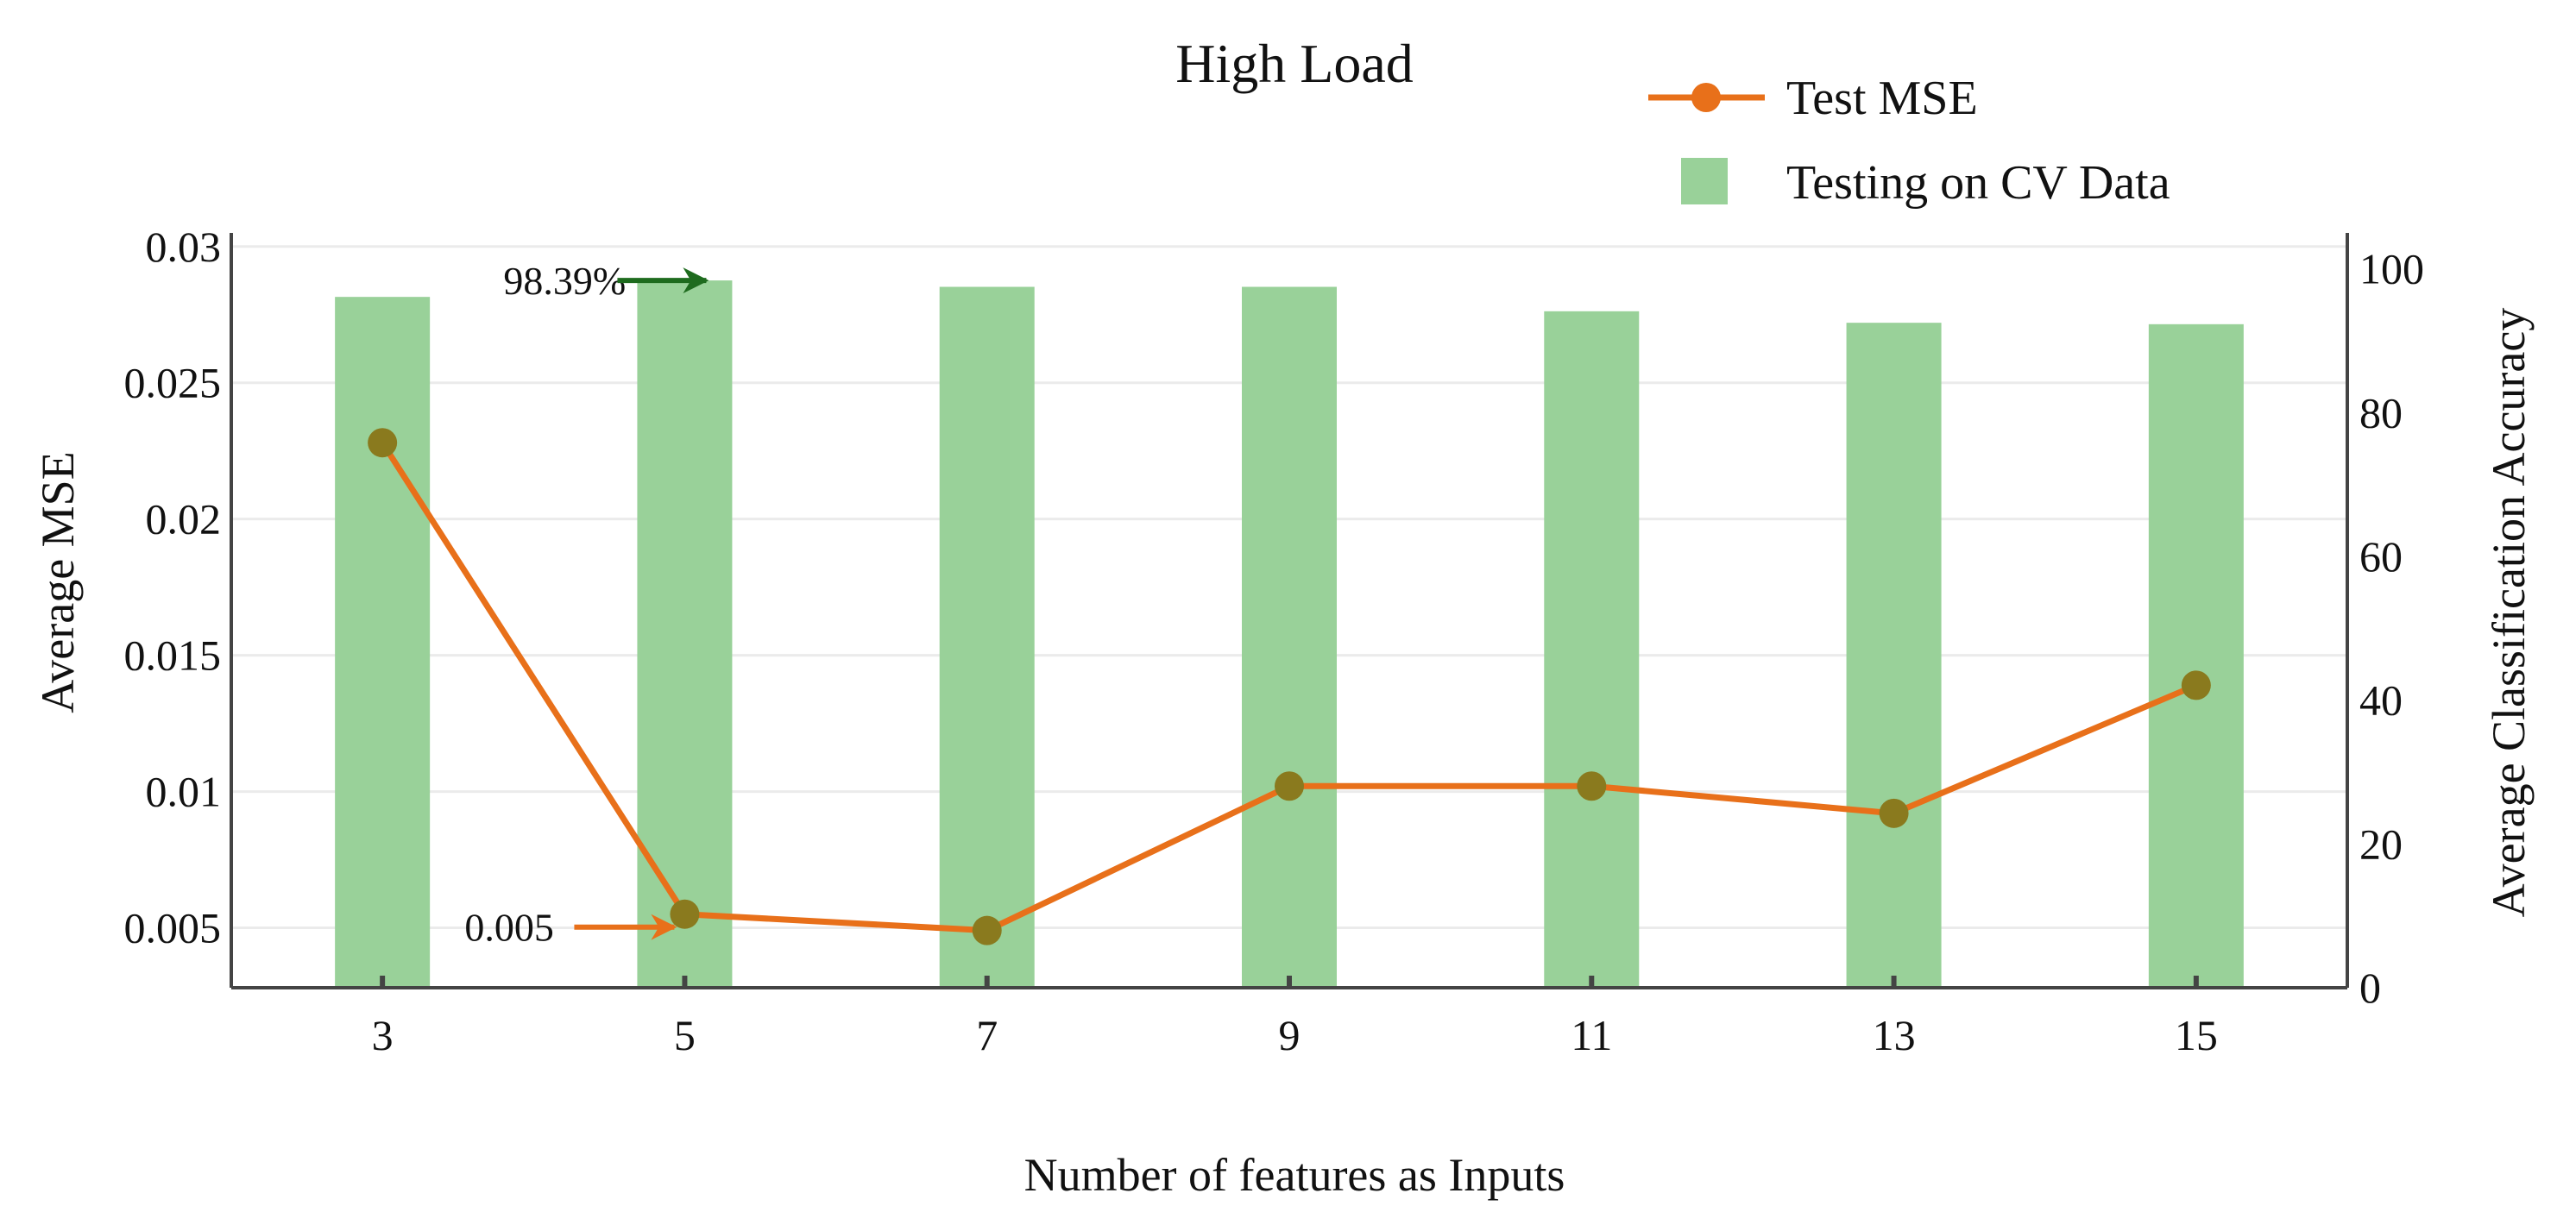 The image size is (2576, 1231). I want to click on x-tick-label: 9, so click(1290, 1035).